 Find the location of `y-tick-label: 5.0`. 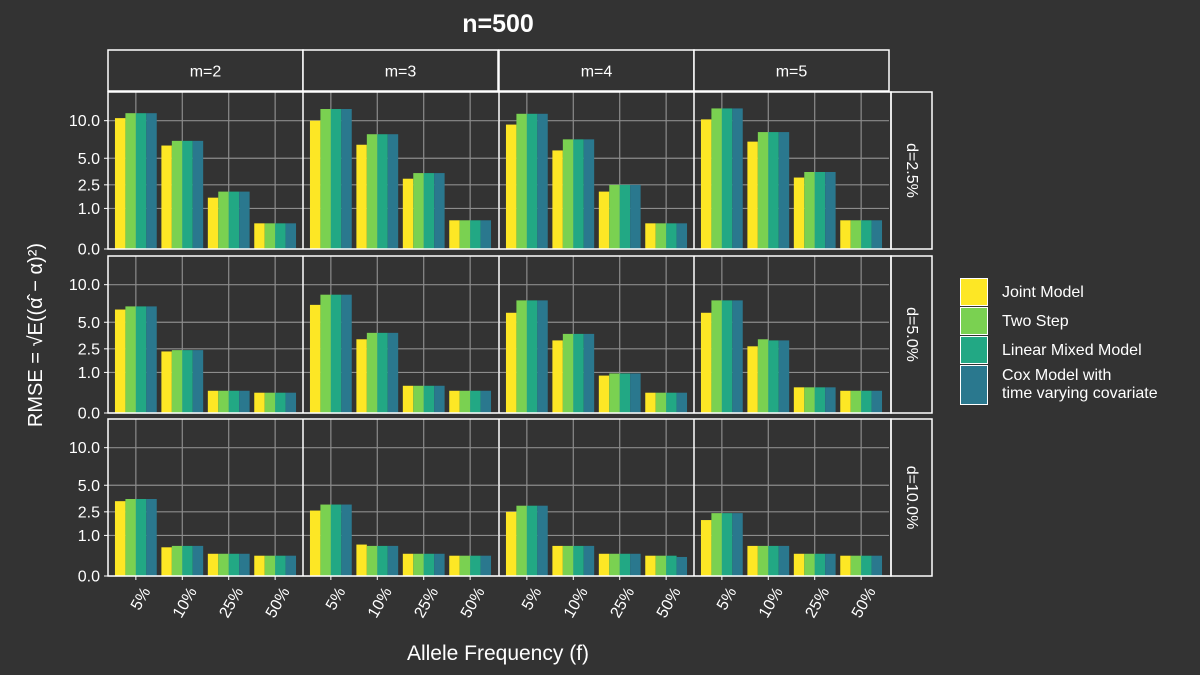

y-tick-label: 5.0 is located at coordinates (89, 486).